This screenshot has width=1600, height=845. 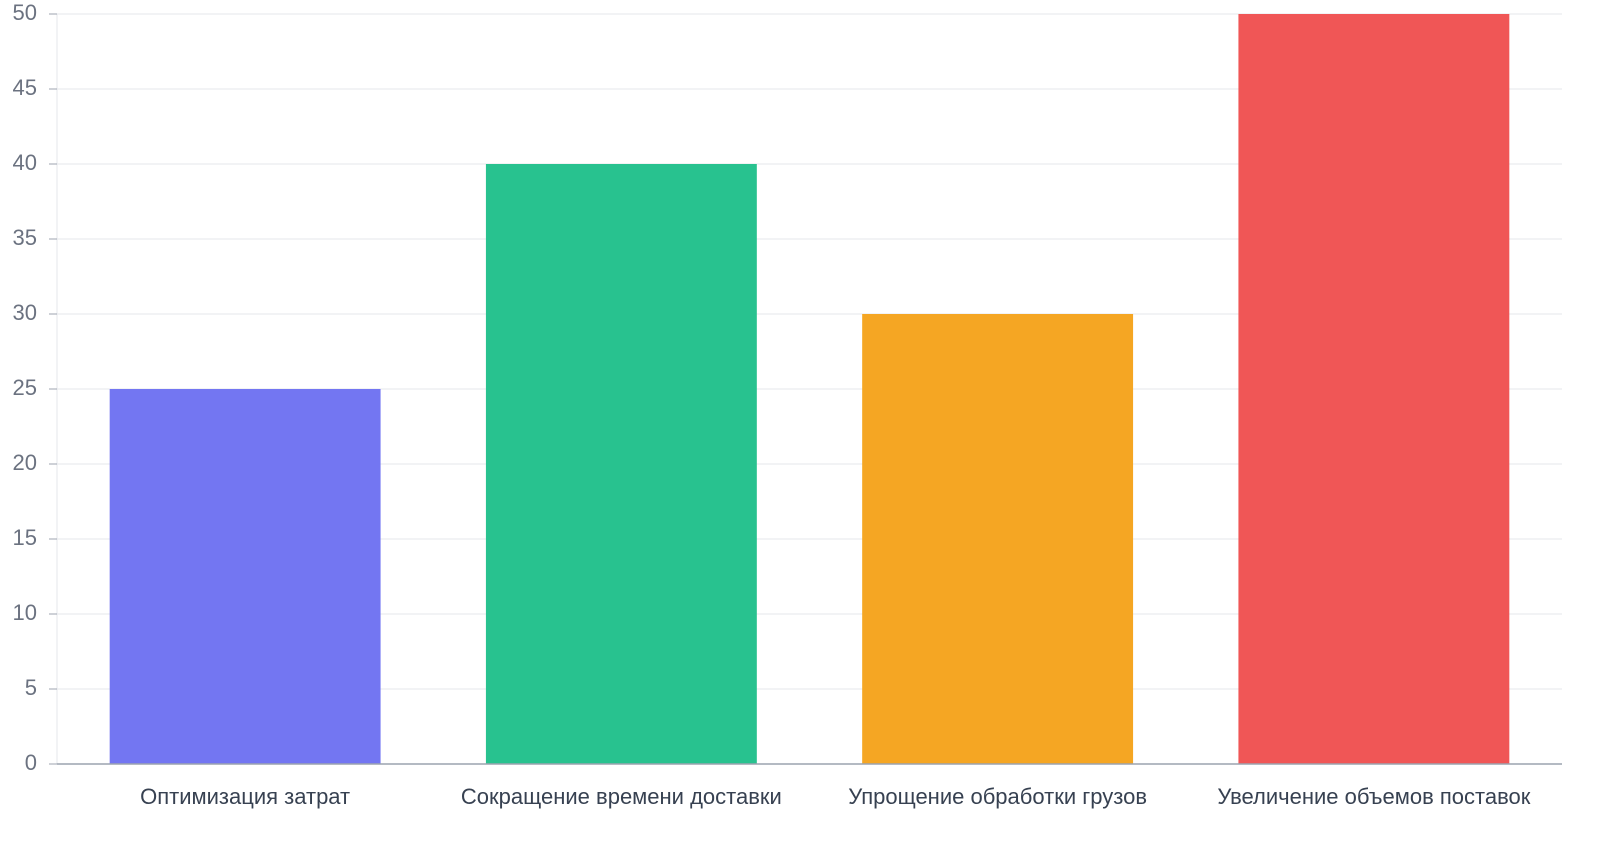 What do you see at coordinates (1373, 796) in the screenshot?
I see `x-tick-label: Увеличение объемов поставок` at bounding box center [1373, 796].